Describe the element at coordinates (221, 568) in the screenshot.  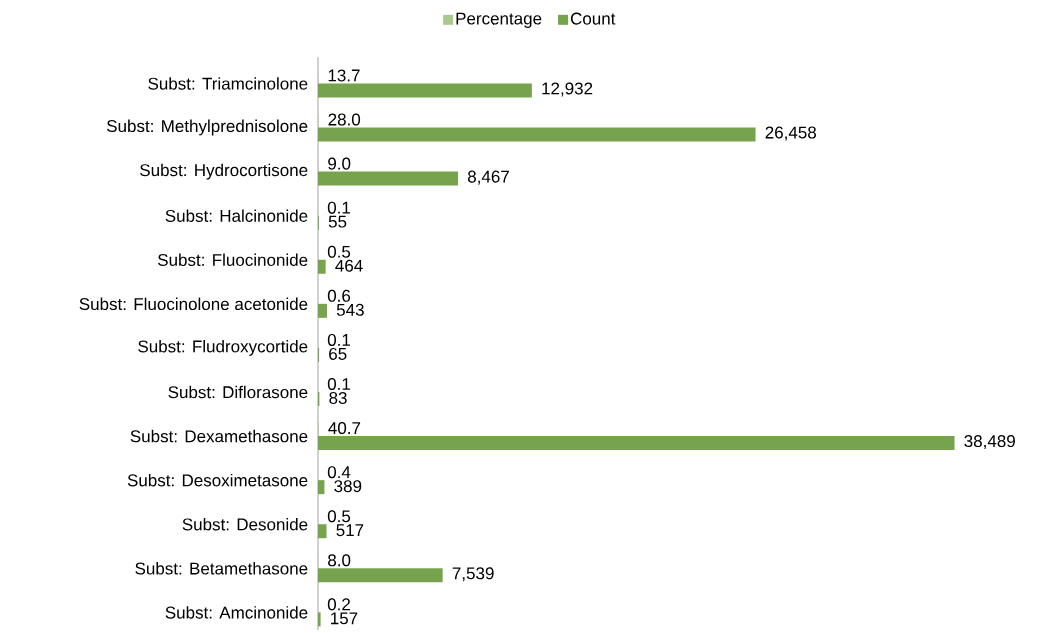
I see `y-tick-label: Subst: Betamethasone` at that location.